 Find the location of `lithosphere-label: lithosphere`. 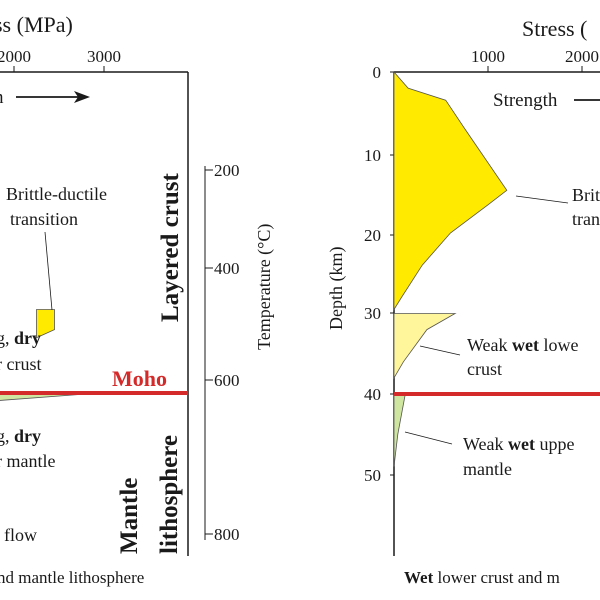

lithosphere-label: lithosphere is located at coordinates (169, 494).